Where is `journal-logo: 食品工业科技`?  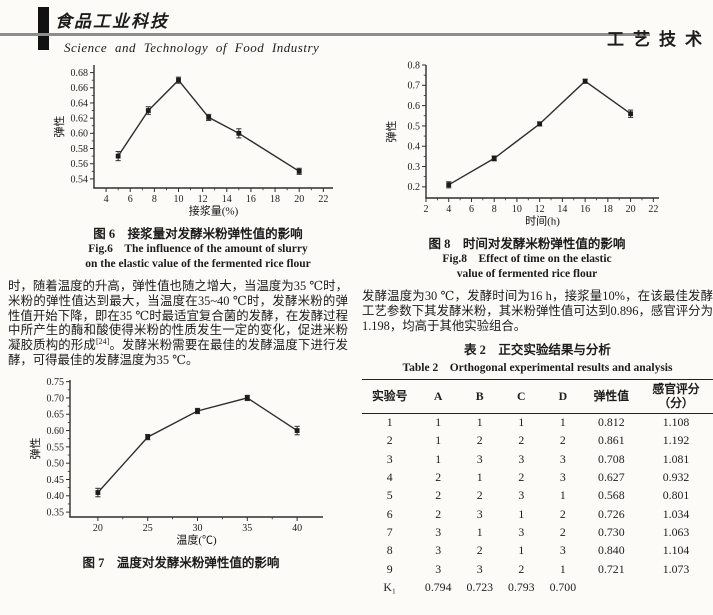 journal-logo: 食品工业科技 is located at coordinates (114, 21).